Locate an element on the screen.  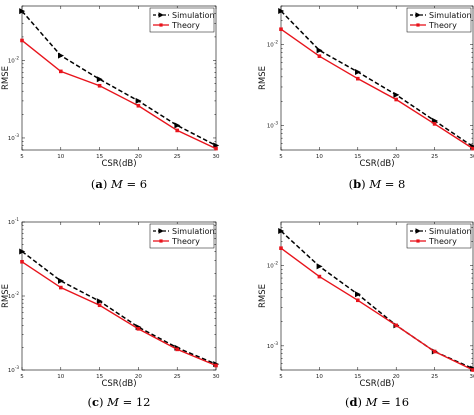
panel-caption: (d) M = 16 is located at coordinates (377, 402).